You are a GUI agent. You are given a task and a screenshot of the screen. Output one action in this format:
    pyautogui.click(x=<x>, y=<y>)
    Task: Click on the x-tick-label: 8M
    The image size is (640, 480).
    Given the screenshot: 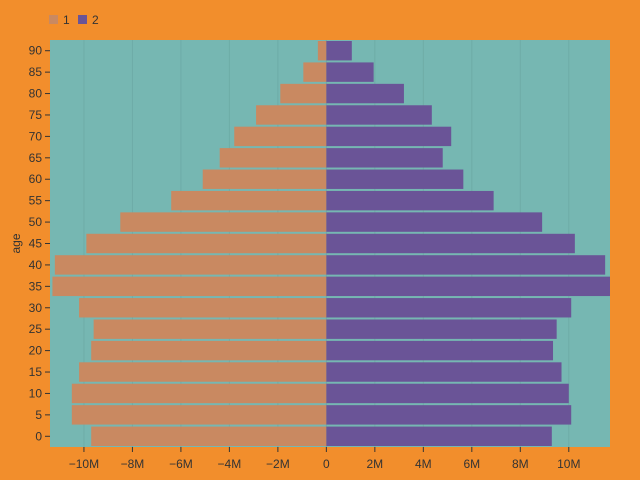 What is the action you would take?
    pyautogui.click(x=520, y=464)
    